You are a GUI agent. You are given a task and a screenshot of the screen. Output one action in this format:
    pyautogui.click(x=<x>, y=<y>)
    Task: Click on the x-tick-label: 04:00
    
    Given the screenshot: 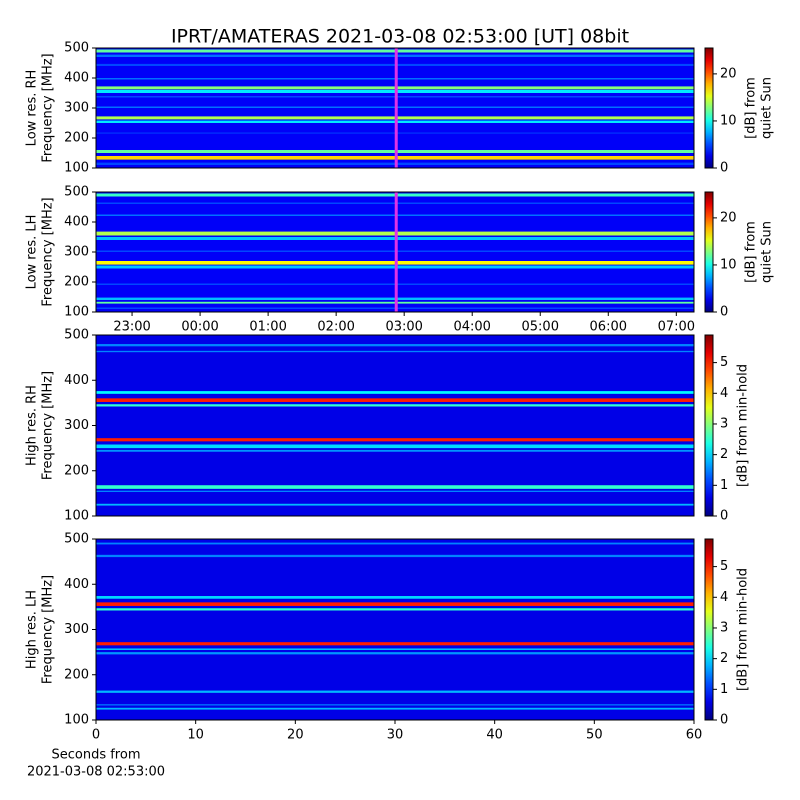 What is the action you would take?
    pyautogui.click(x=471, y=327)
    